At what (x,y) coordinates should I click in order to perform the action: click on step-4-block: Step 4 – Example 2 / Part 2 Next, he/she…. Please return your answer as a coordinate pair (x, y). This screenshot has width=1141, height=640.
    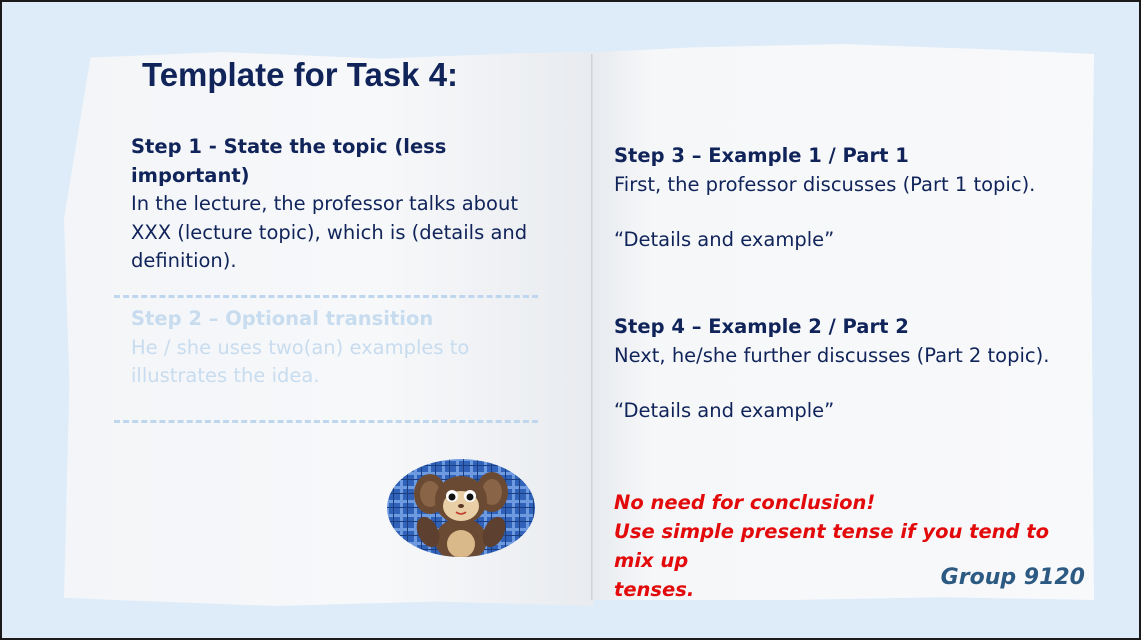
    Looking at the image, I should click on (849, 341).